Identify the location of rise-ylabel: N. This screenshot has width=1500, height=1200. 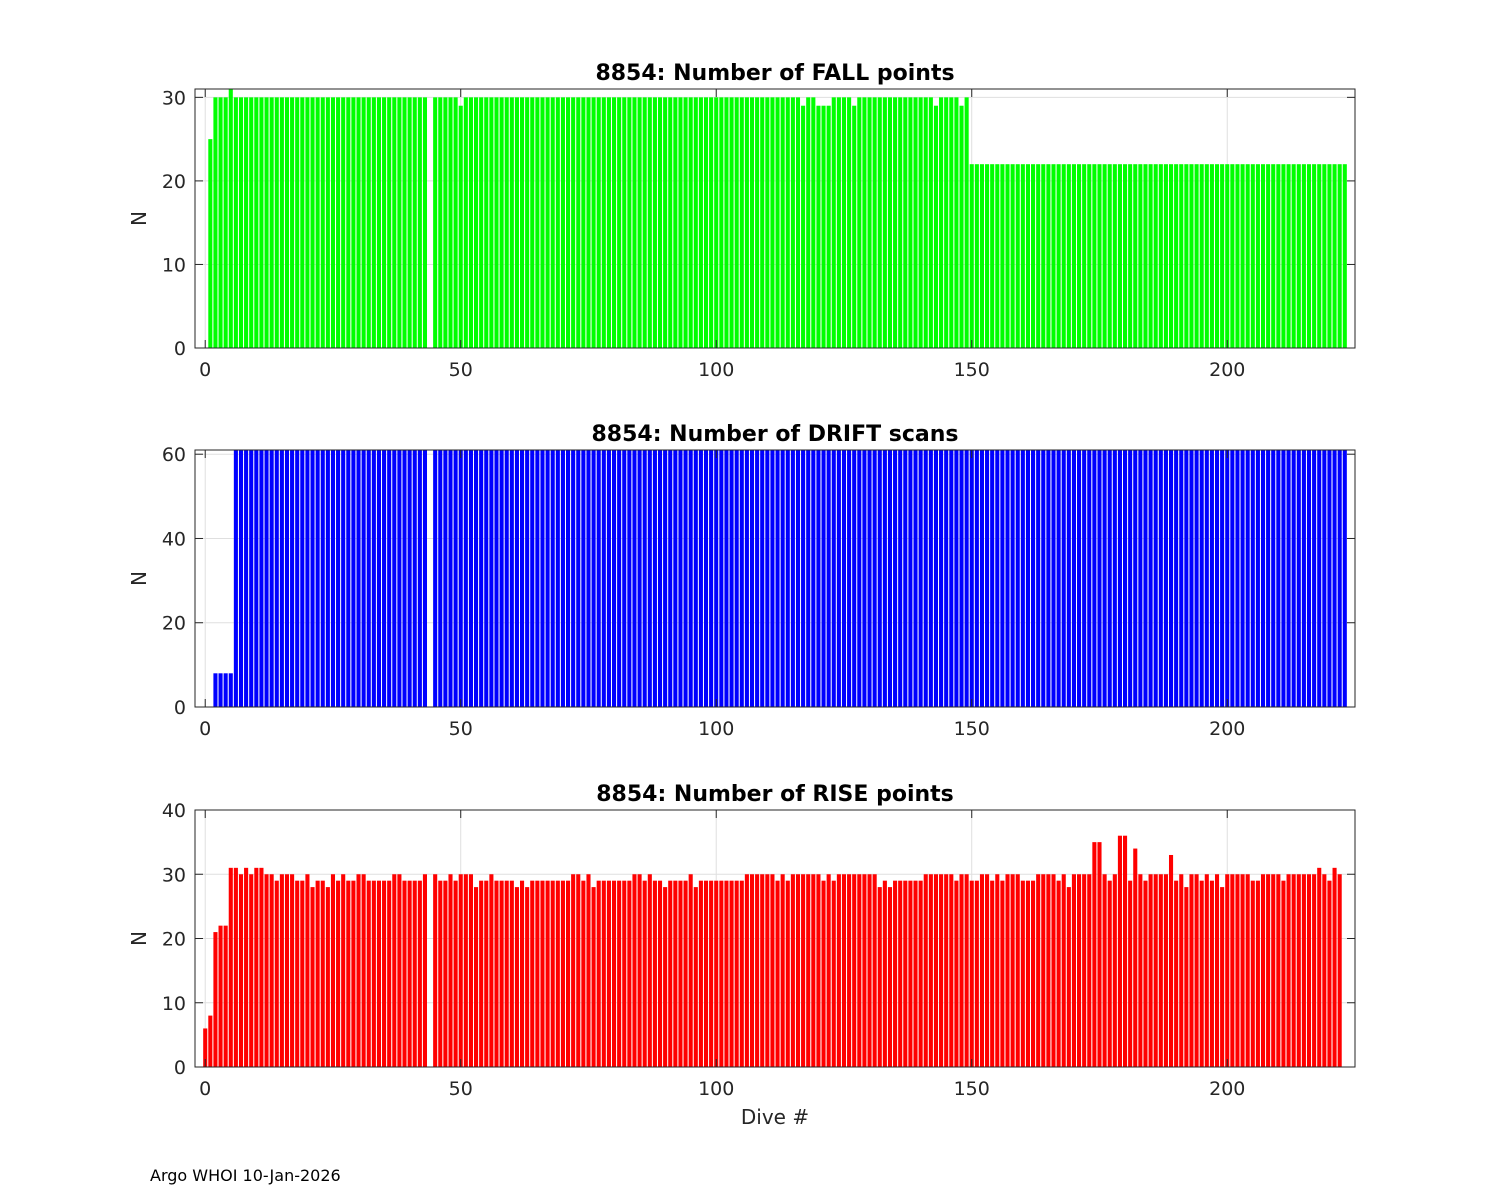
(139, 938).